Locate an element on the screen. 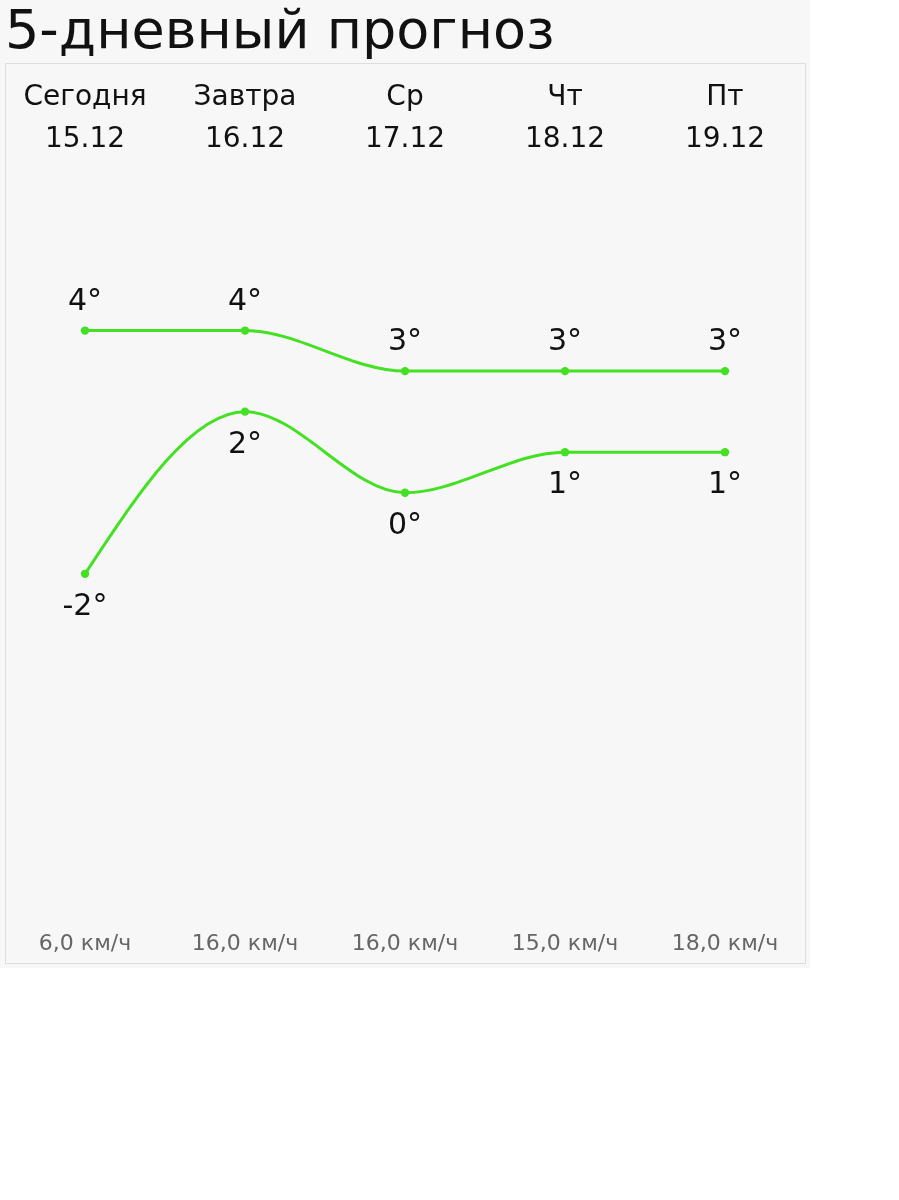  x-tick-label: Ср 17.12 is located at coordinates (405, 116).